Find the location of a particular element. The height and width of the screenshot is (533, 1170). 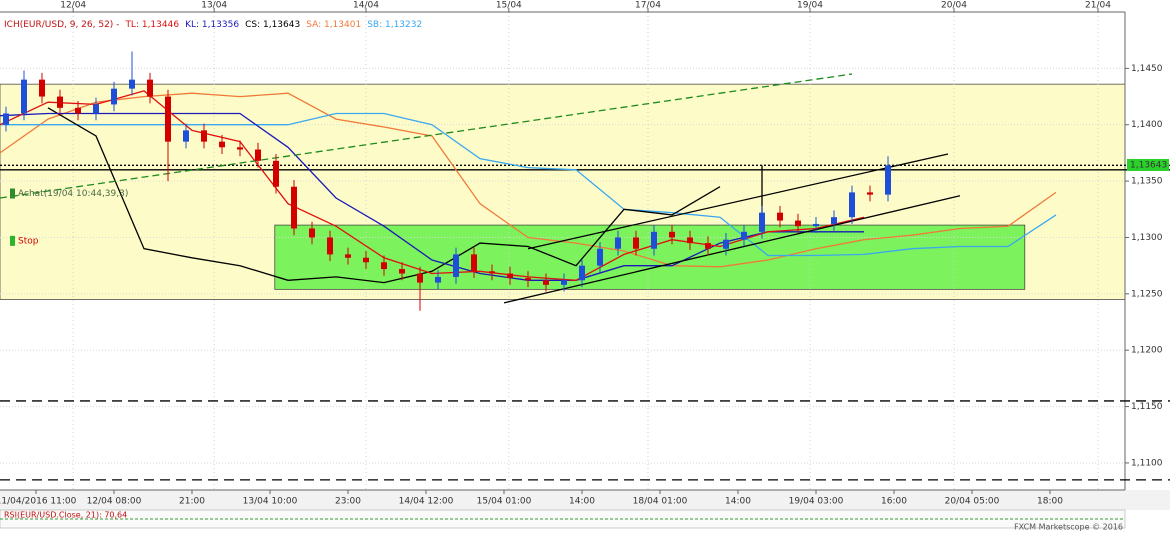

price-tag-label: 1,13643 is located at coordinates (1148, 165).